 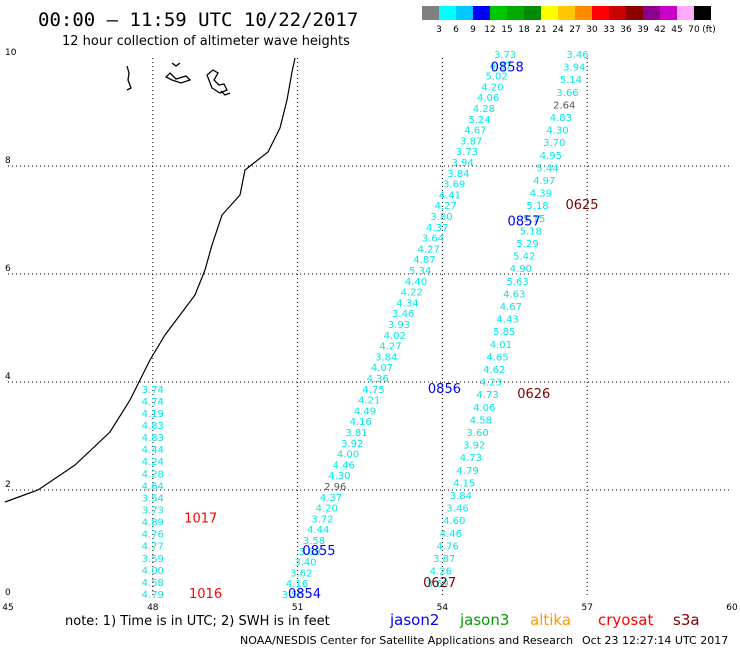 What do you see at coordinates (153, 547) in the screenshot?
I see `swh-value: 4.77` at bounding box center [153, 547].